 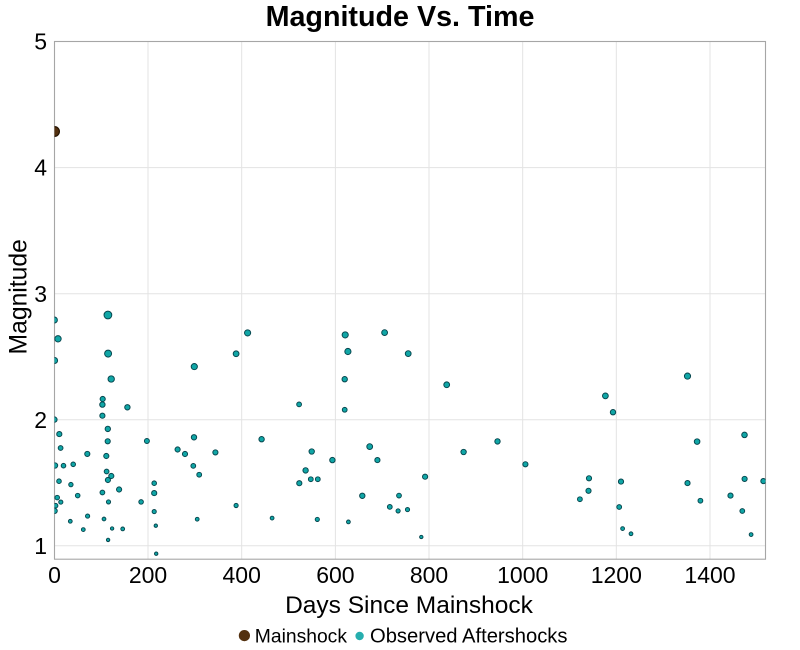 I want to click on svg-text: 3, so click(x=40, y=294).